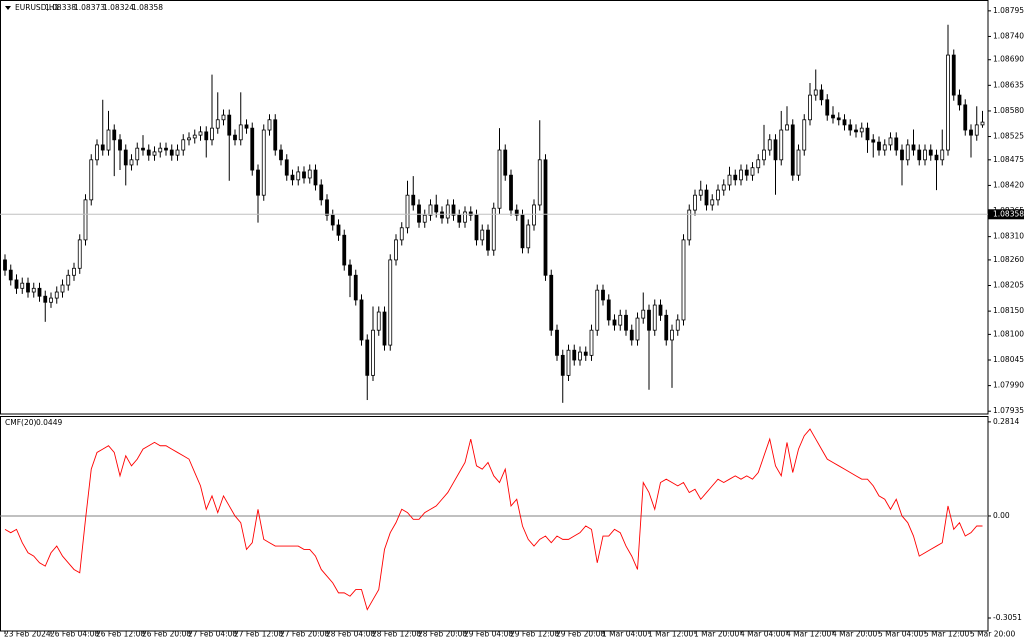  What do you see at coordinates (258, 634) in the screenshot?
I see `x-tick-label: 27 Feb 12:00` at bounding box center [258, 634].